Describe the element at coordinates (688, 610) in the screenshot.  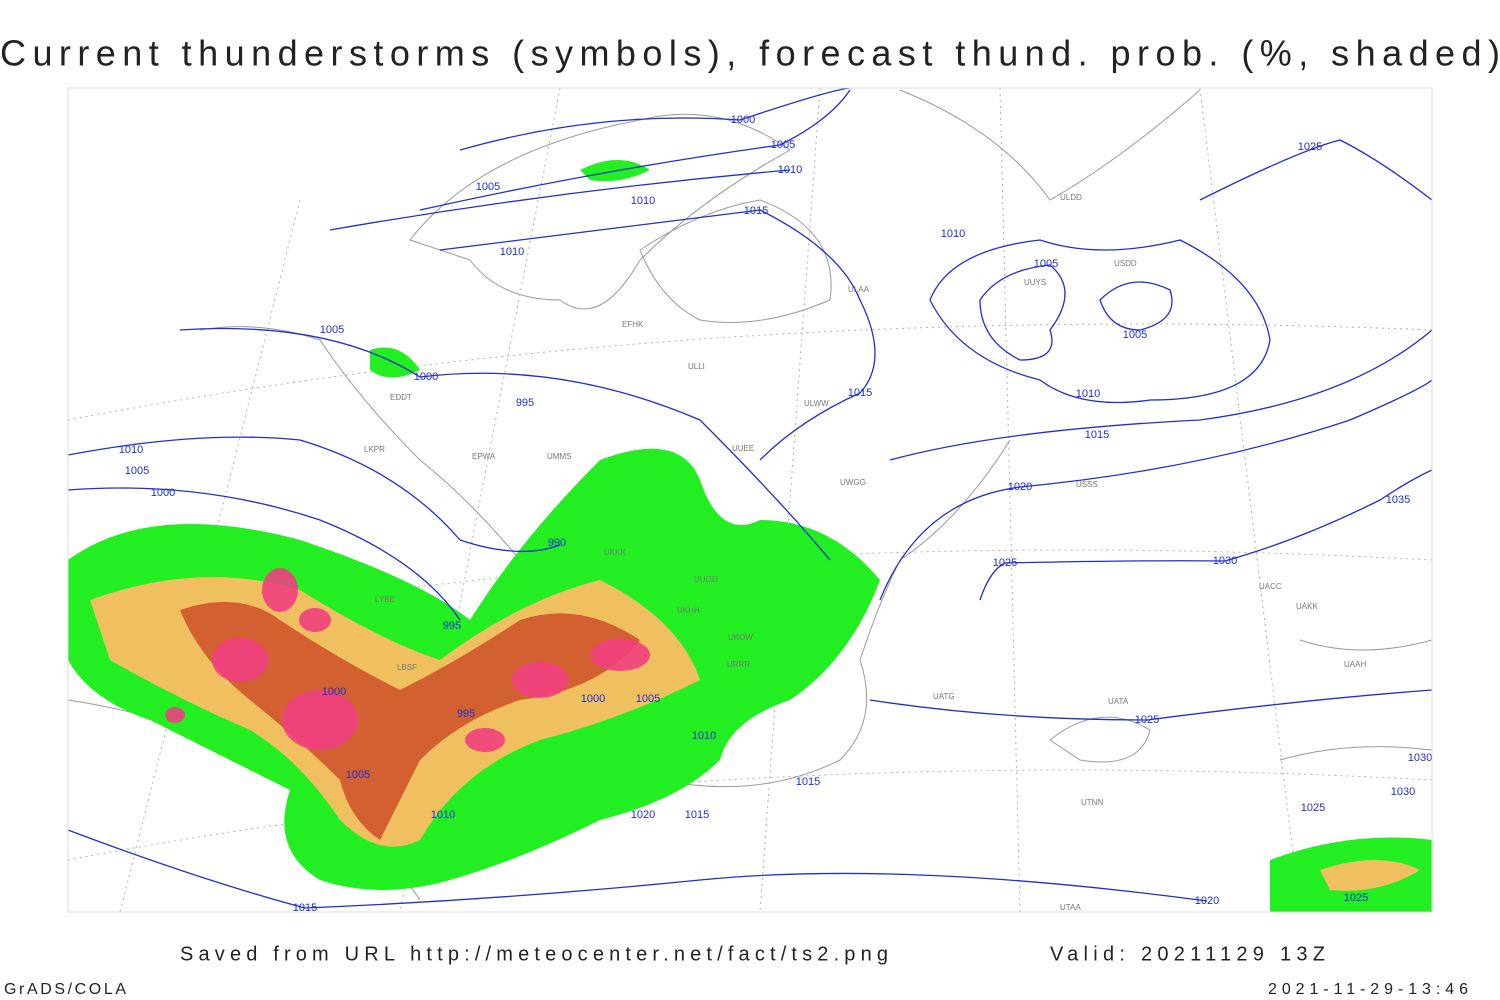
I see `station-label: UKHH` at that location.